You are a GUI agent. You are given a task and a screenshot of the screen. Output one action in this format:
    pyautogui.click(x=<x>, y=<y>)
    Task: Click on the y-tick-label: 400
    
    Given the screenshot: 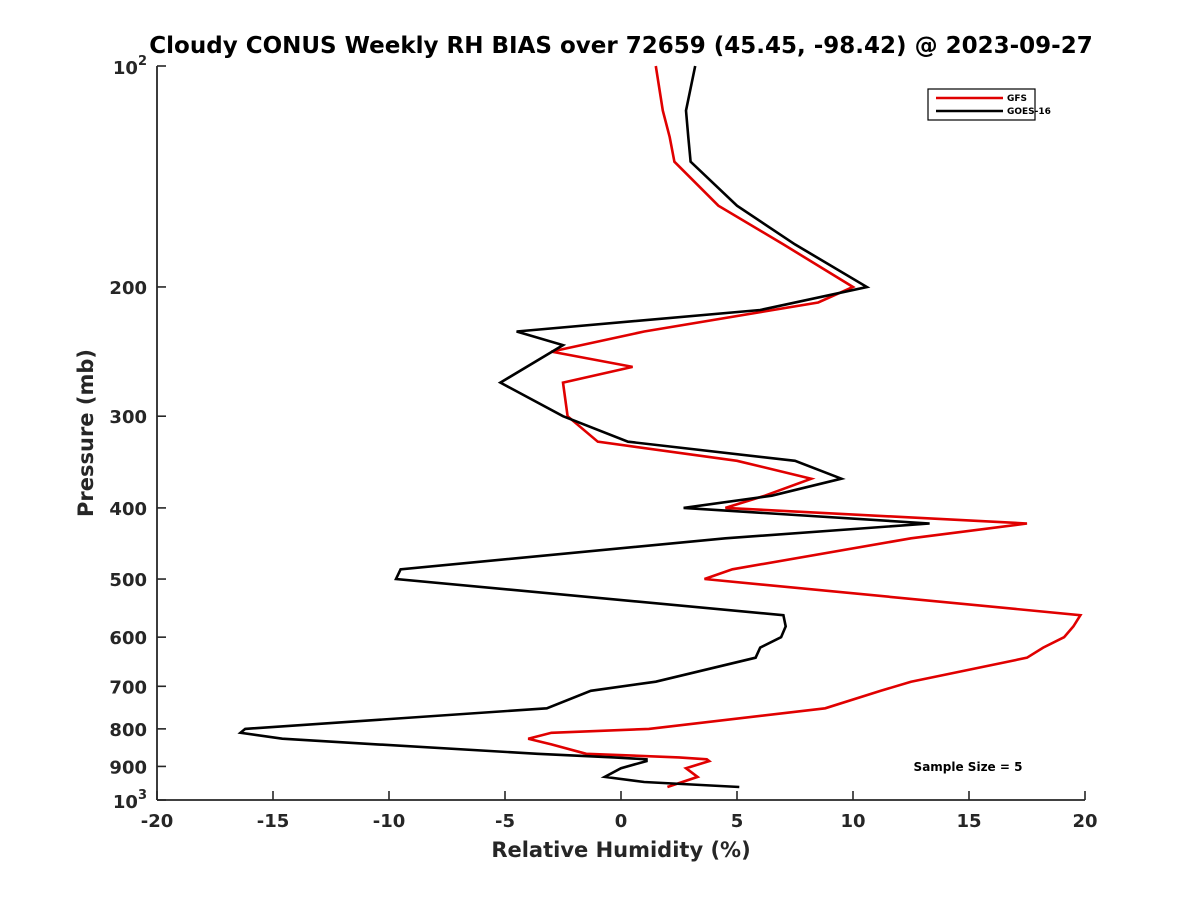 What is the action you would take?
    pyautogui.click(x=128, y=509)
    